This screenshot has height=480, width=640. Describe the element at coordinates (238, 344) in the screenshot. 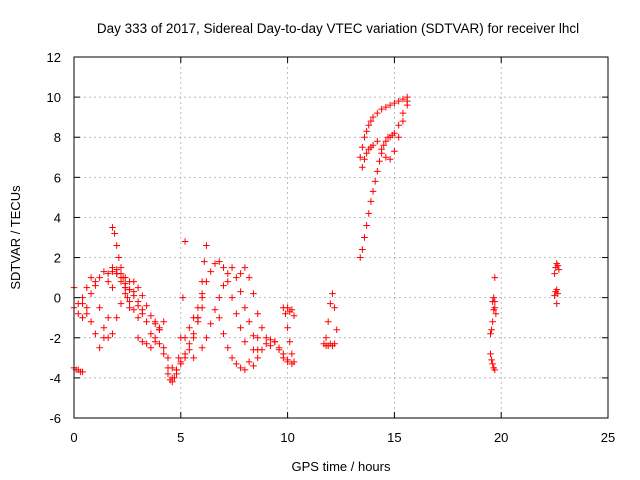

I see `series-arc-m` at that location.